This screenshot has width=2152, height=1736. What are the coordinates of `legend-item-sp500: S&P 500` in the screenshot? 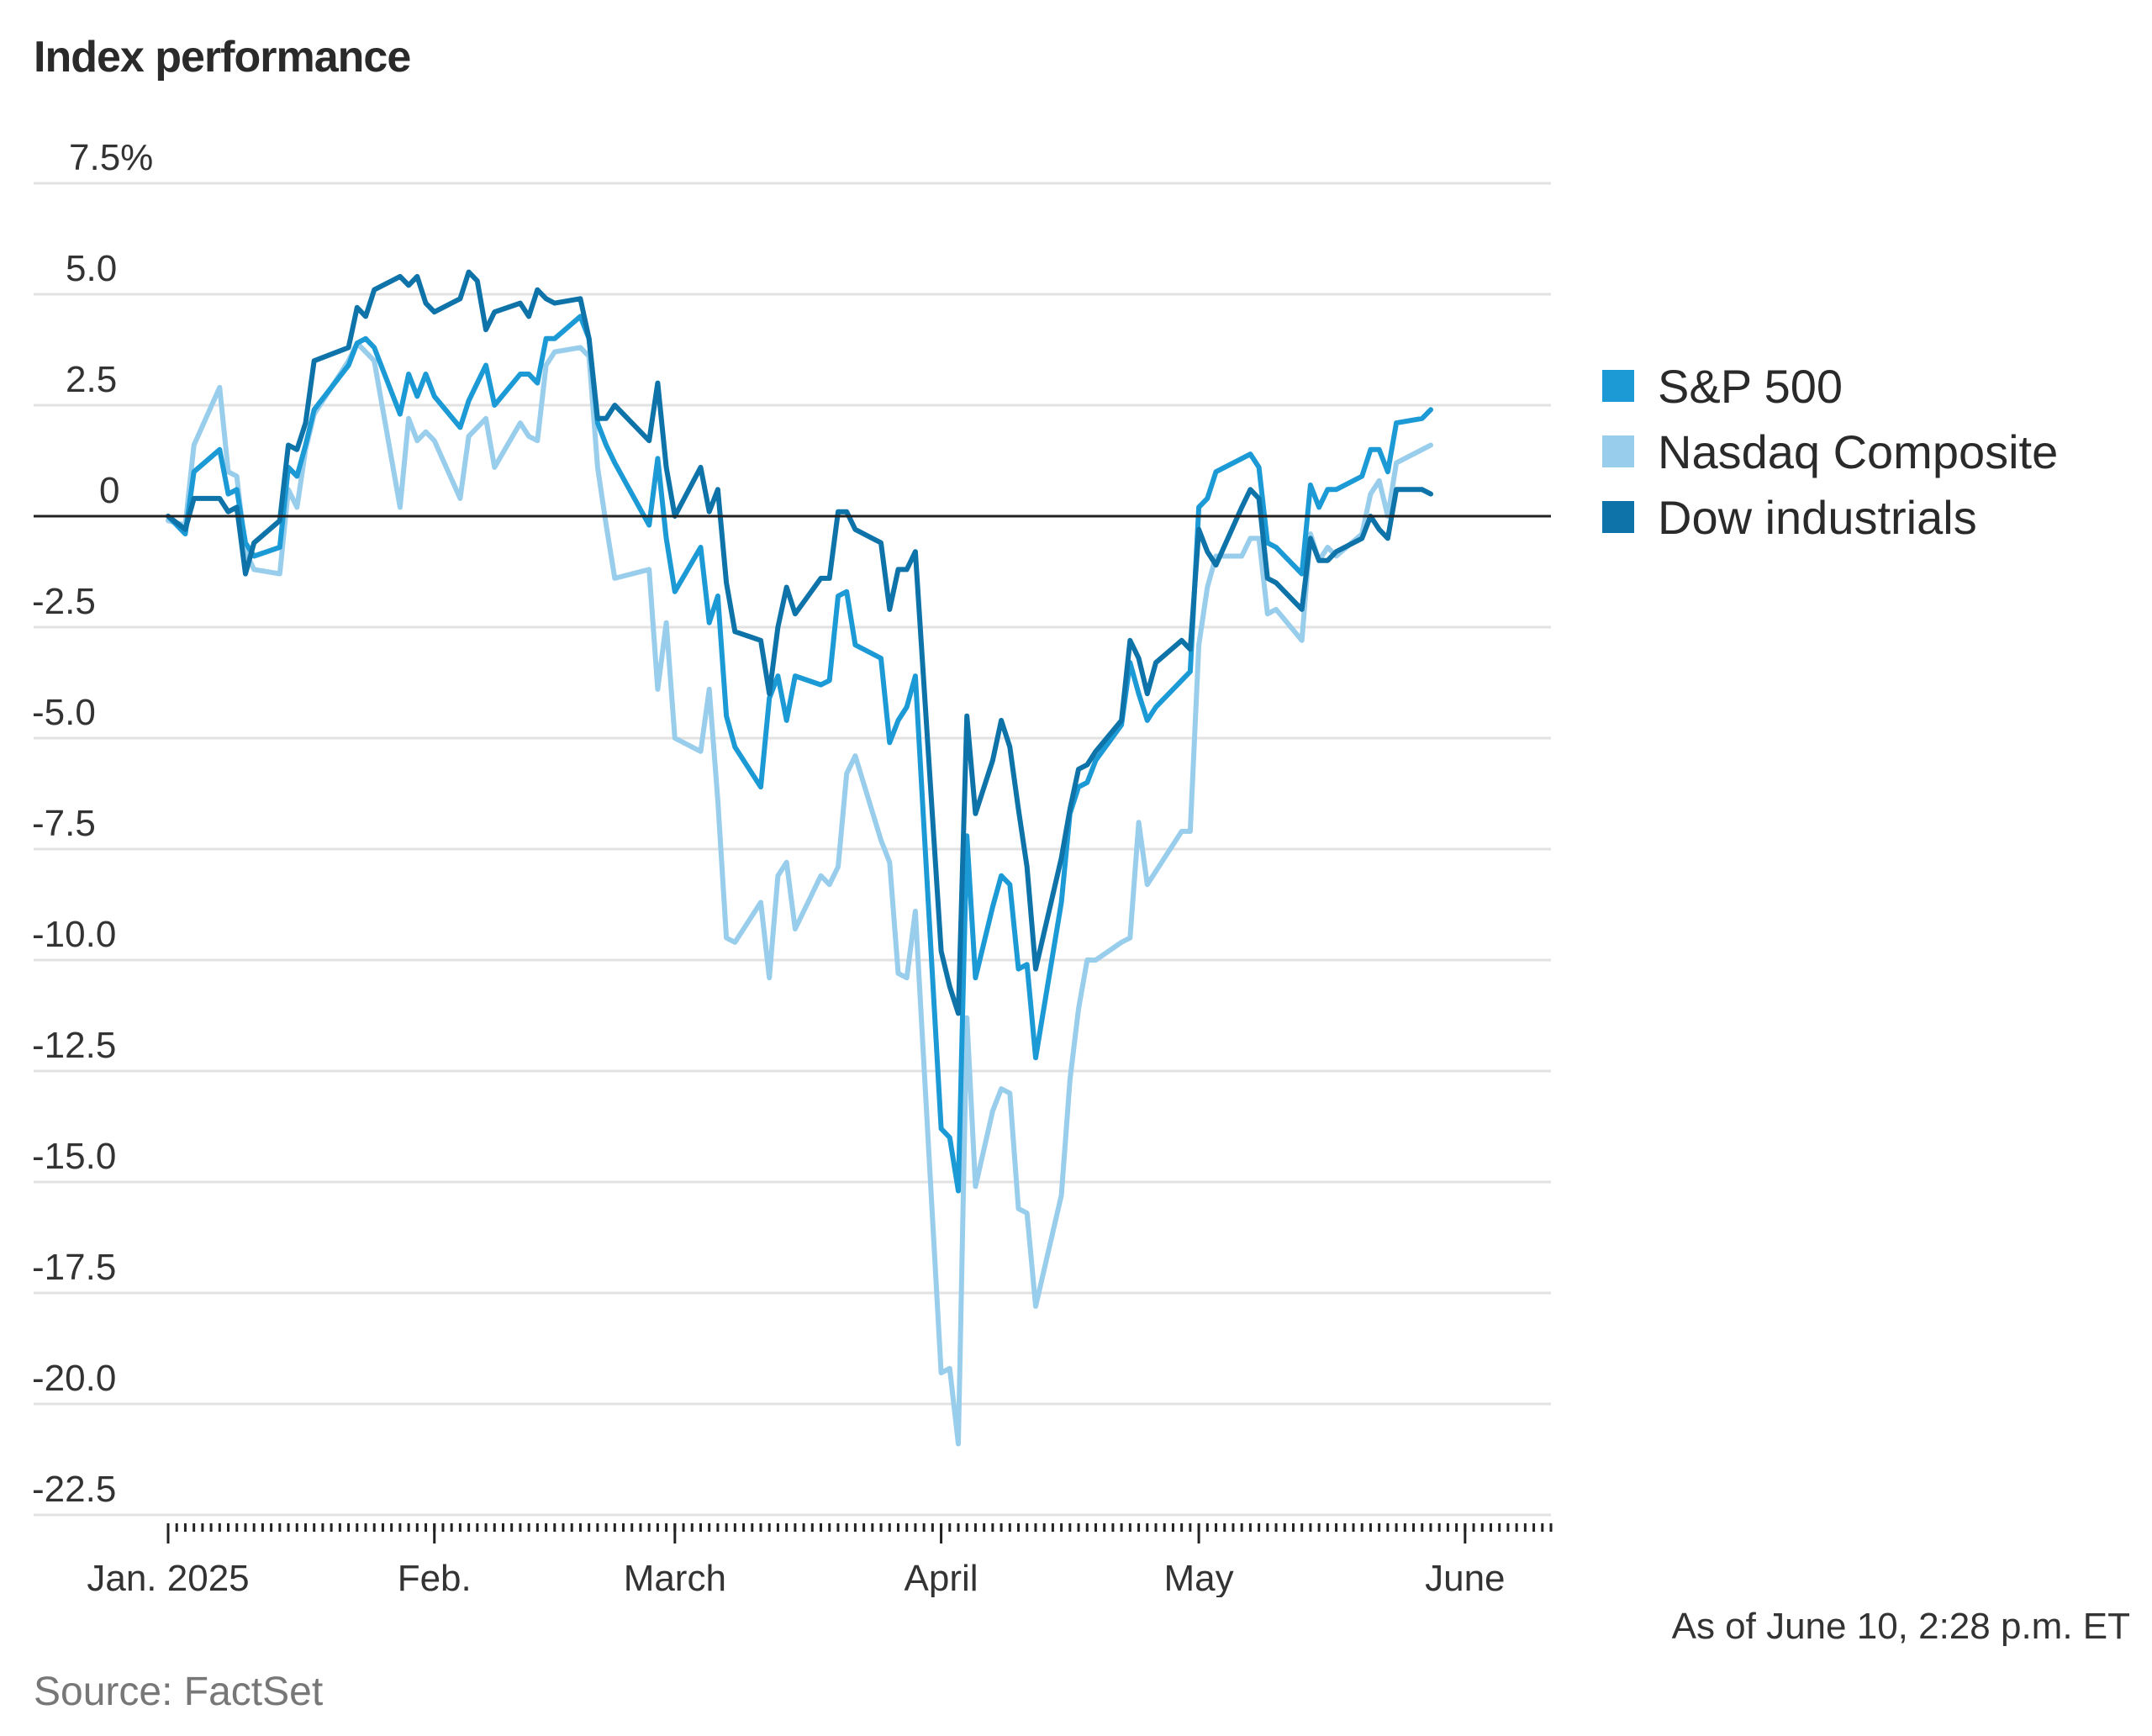 It's located at (1830, 386).